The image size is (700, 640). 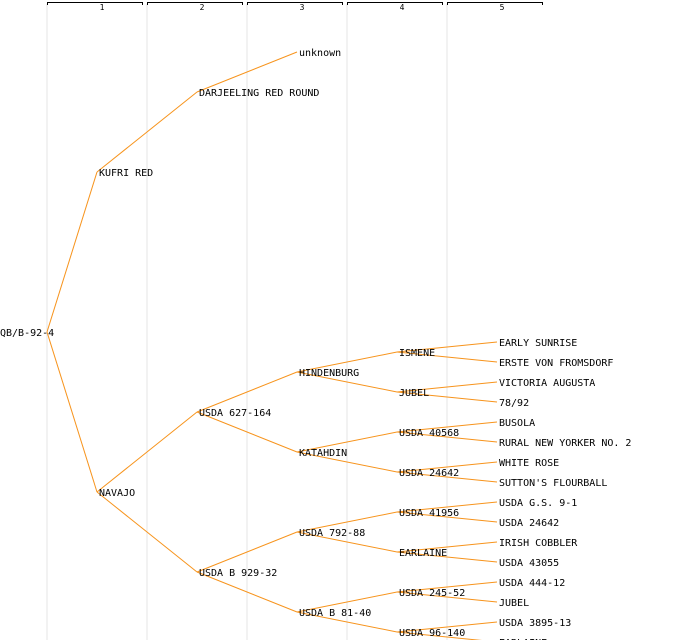 What do you see at coordinates (529, 563) in the screenshot?
I see `node-usda-43055: USDA 43055` at bounding box center [529, 563].